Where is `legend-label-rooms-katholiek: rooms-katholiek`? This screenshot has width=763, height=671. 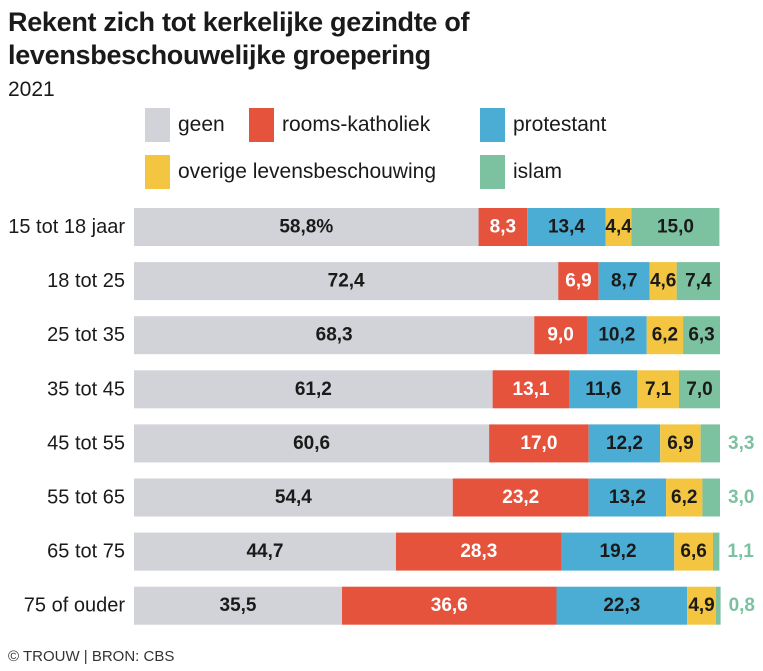 legend-label-rooms-katholiek: rooms-katholiek is located at coordinates (356, 124).